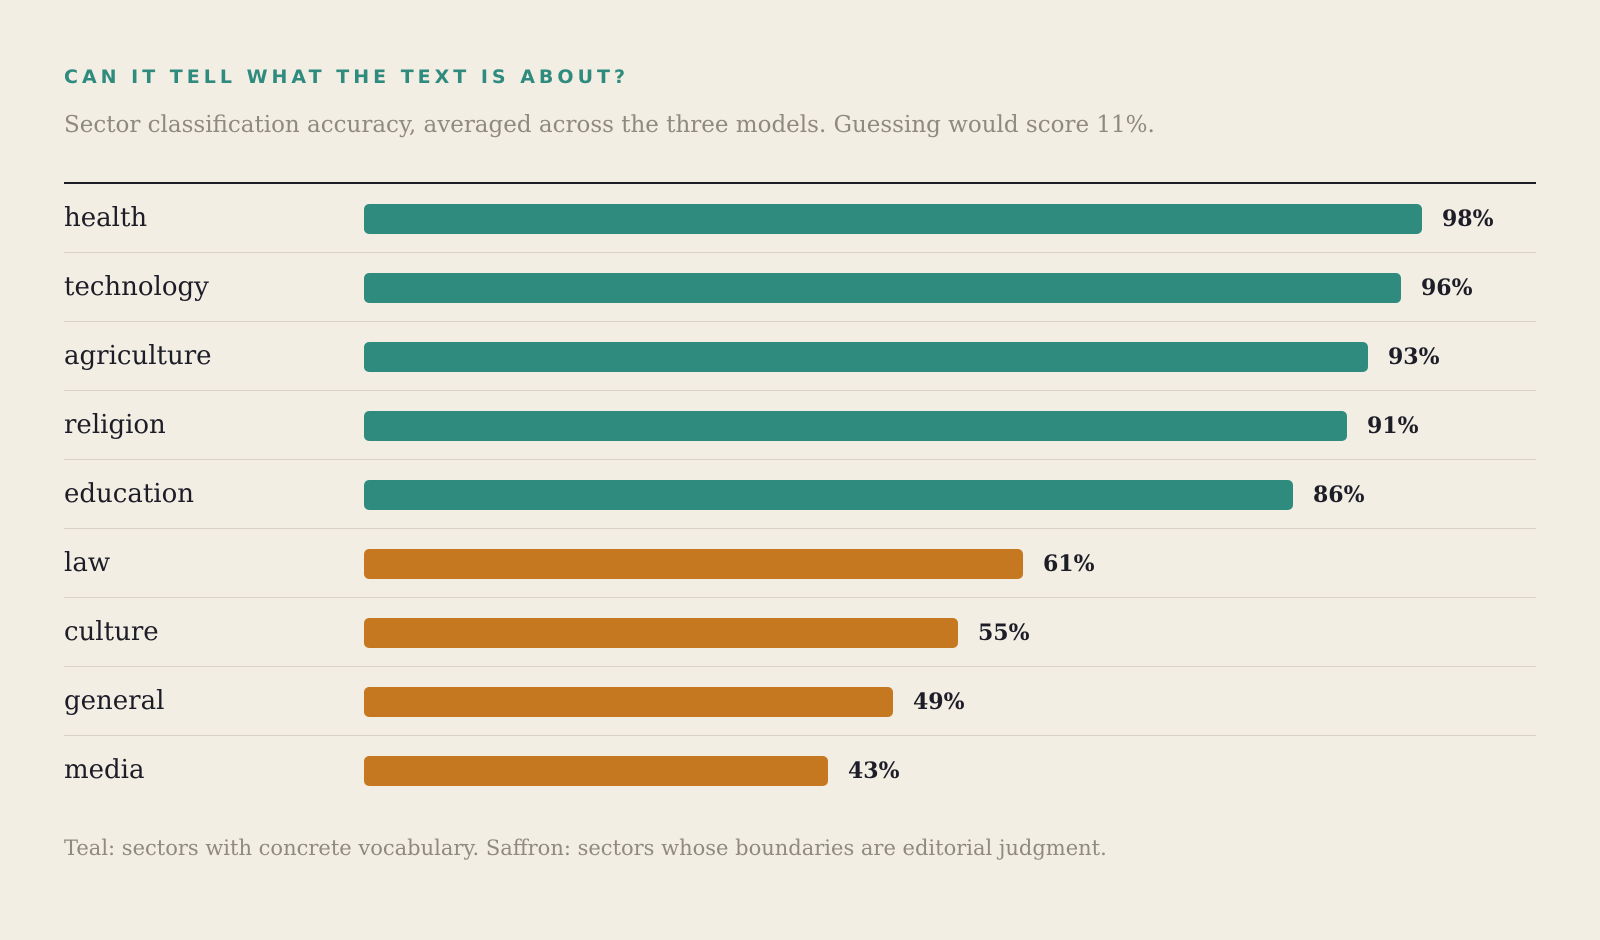  Describe the element at coordinates (882, 288) in the screenshot. I see `bar-technology` at that location.